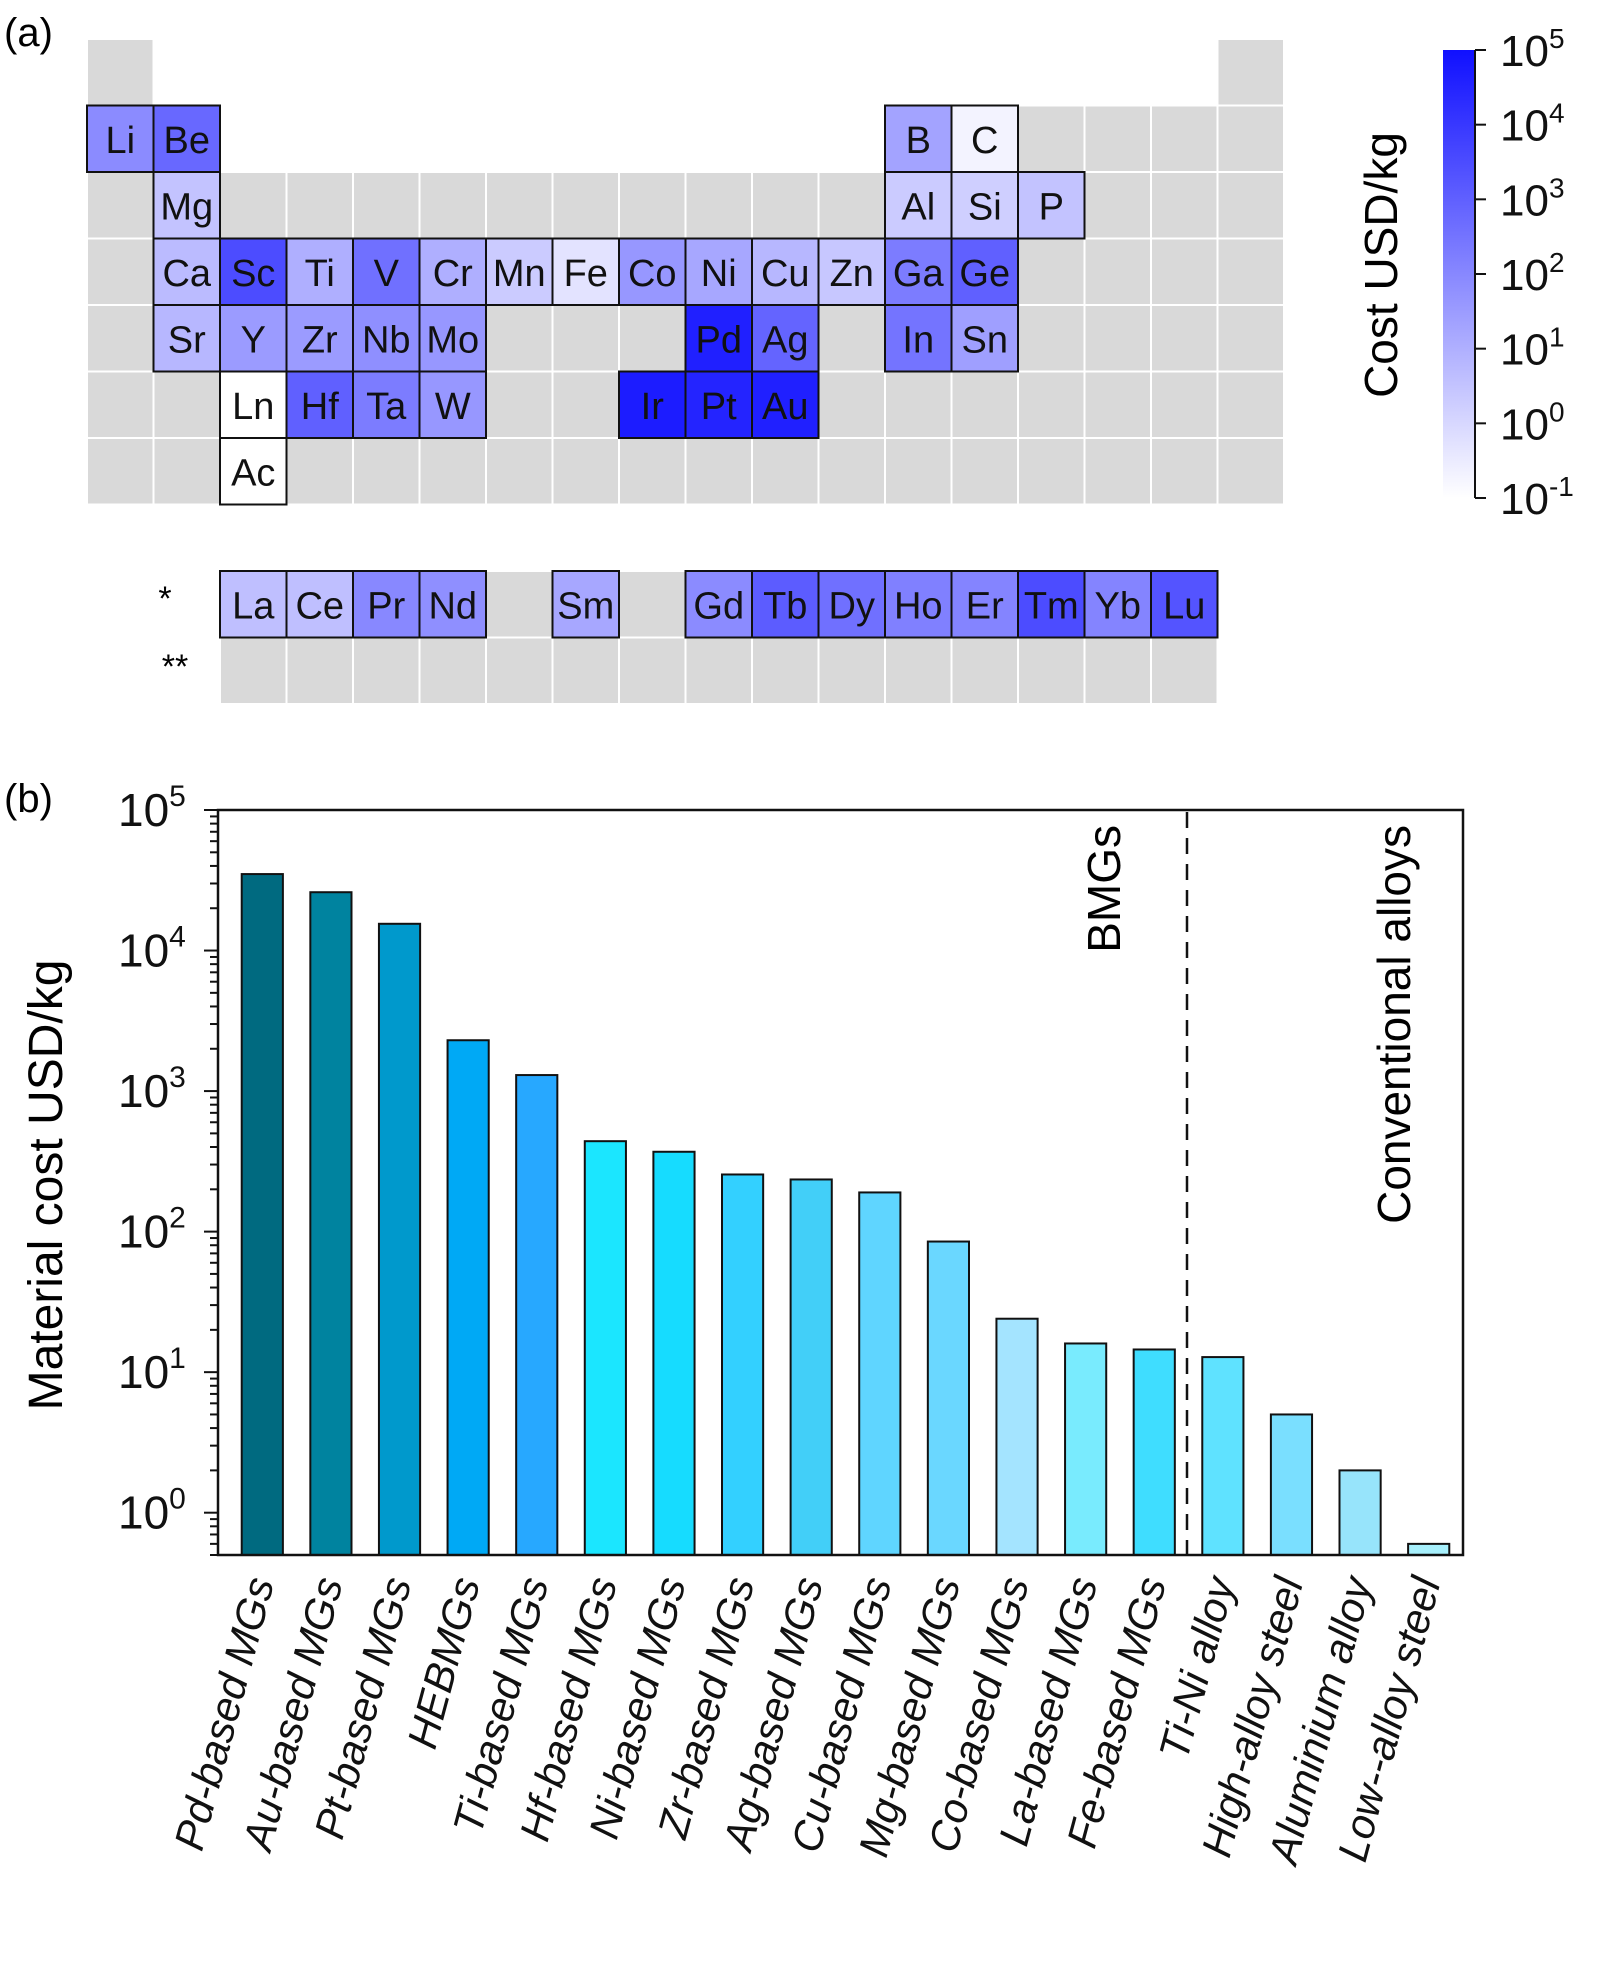 The image size is (1600, 1973). What do you see at coordinates (152, 1511) in the screenshot?
I see `y-tick-label: 10⁰` at bounding box center [152, 1511].